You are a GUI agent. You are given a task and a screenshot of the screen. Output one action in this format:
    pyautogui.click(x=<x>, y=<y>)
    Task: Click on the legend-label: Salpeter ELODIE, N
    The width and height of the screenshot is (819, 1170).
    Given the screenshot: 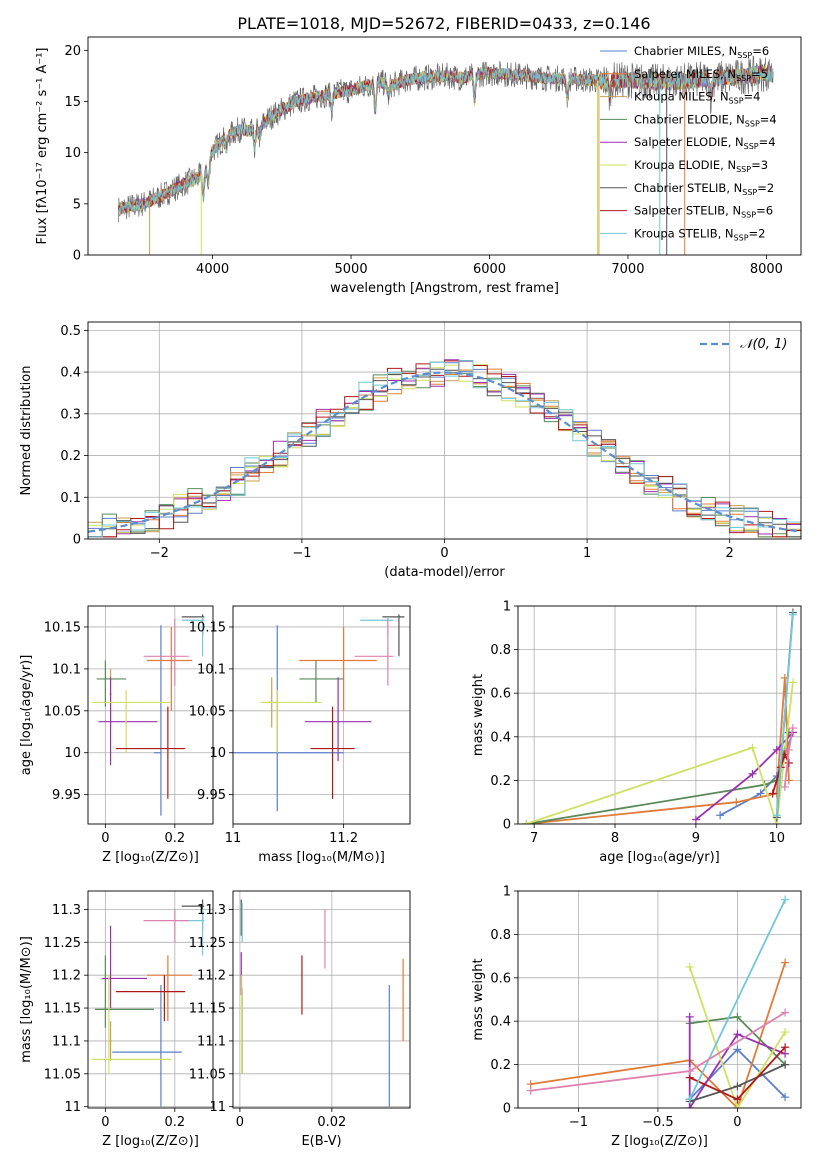 What is the action you would take?
    pyautogui.click(x=689, y=142)
    